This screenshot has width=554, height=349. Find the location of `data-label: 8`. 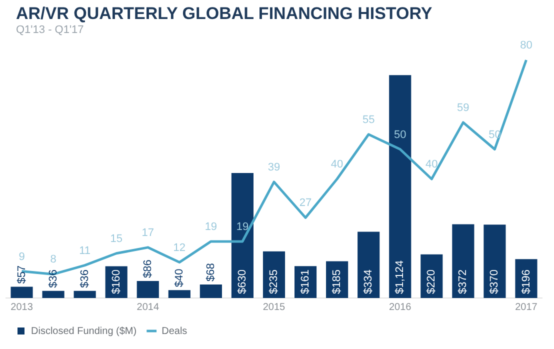

data-label: 8 is located at coordinates (53, 260).